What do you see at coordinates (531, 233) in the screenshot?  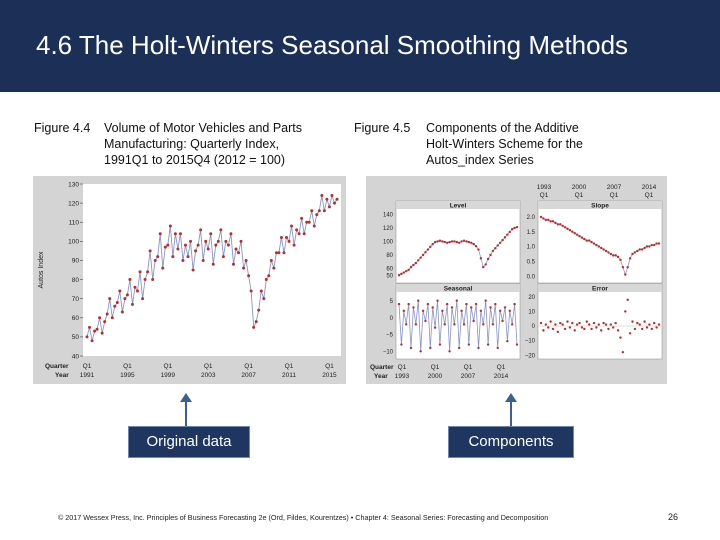 I see `y-tick-label: 1.5` at bounding box center [531, 233].